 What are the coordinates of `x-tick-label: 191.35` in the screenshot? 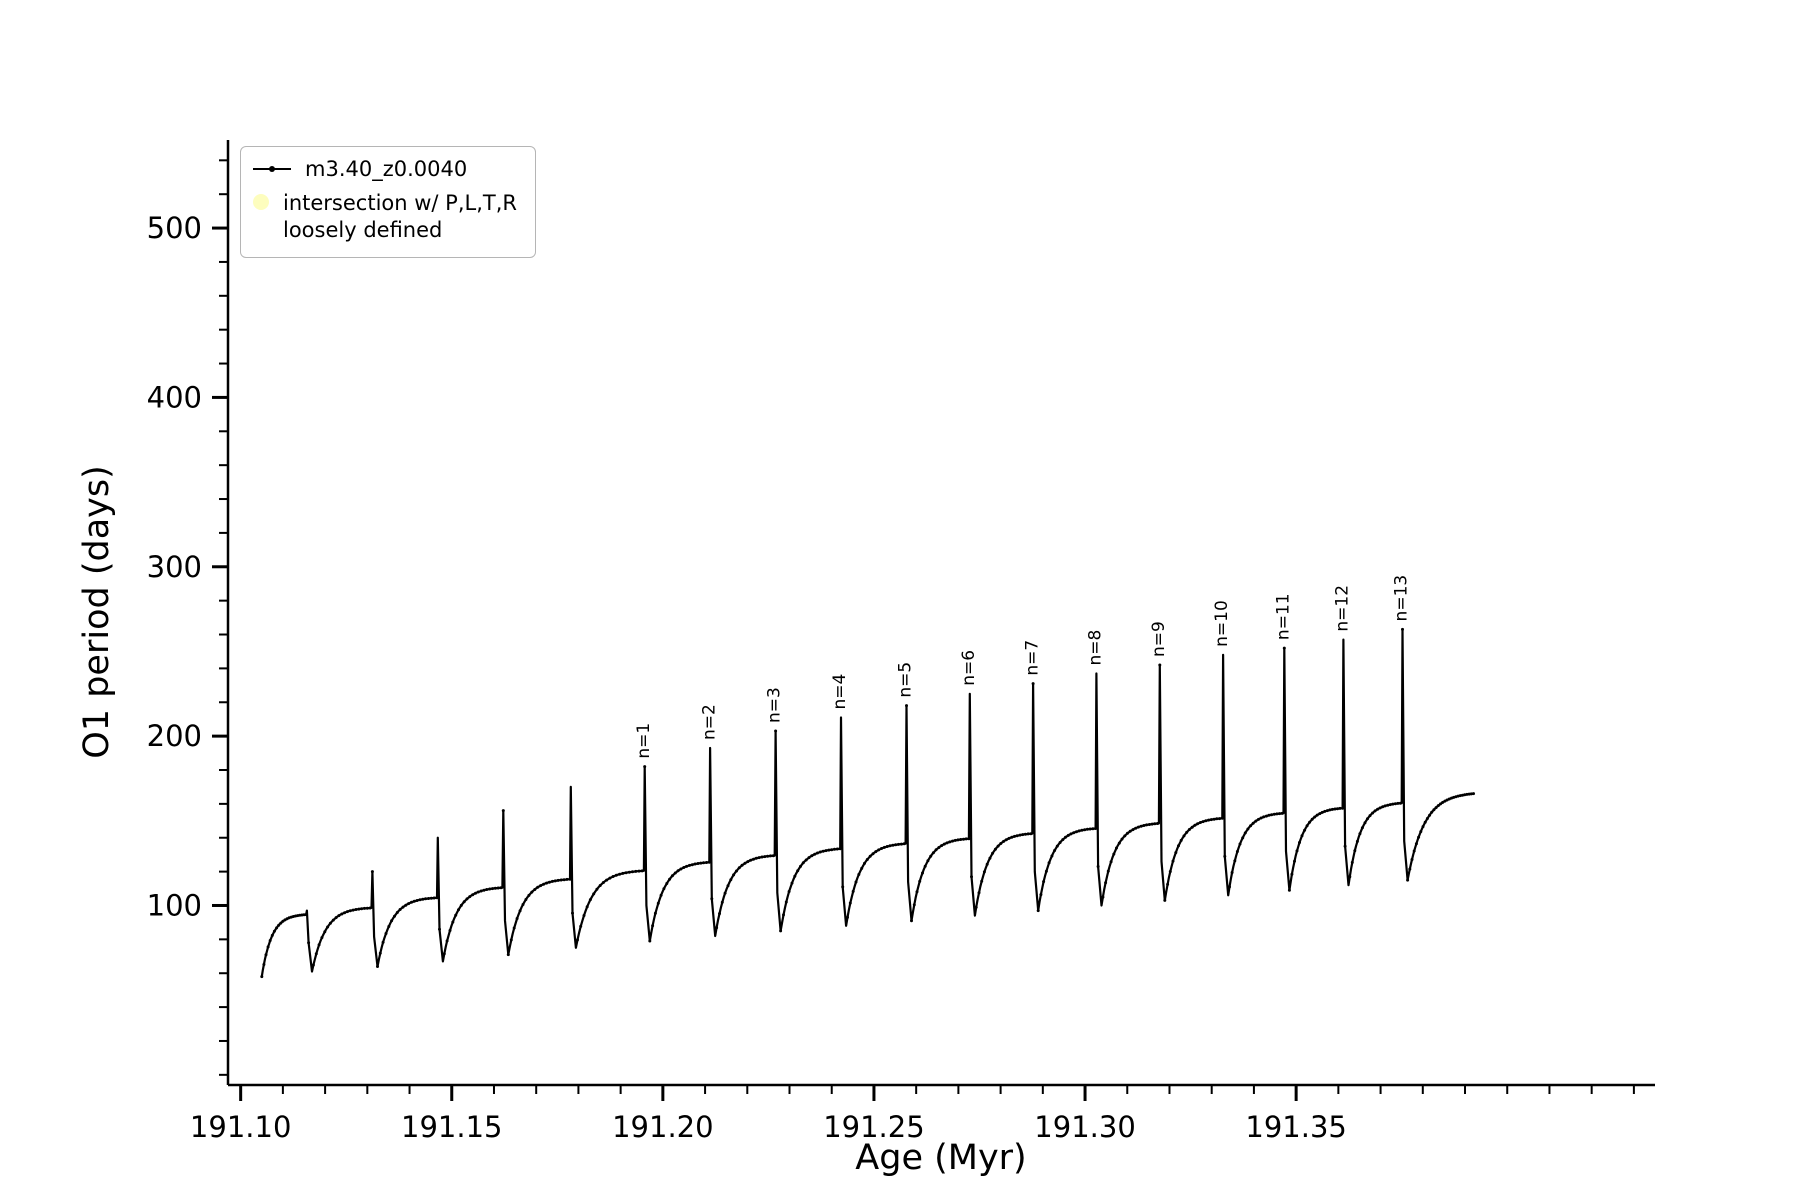 It's located at (1295, 1127).